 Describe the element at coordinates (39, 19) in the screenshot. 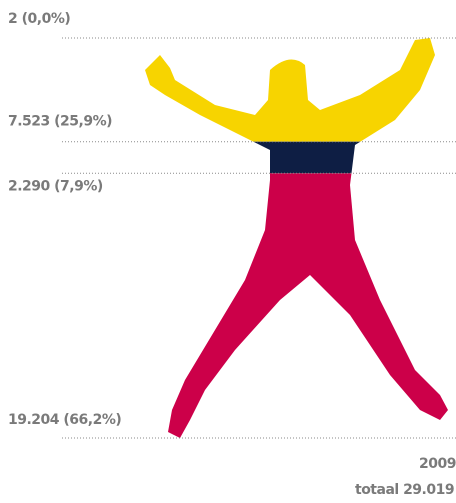

I see `value-label: 2 (0,0%)` at that location.